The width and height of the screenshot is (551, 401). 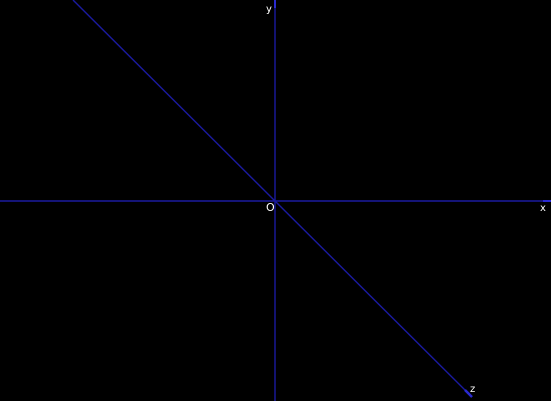 What do you see at coordinates (543, 208) in the screenshot?
I see `x-axis-label: x` at bounding box center [543, 208].